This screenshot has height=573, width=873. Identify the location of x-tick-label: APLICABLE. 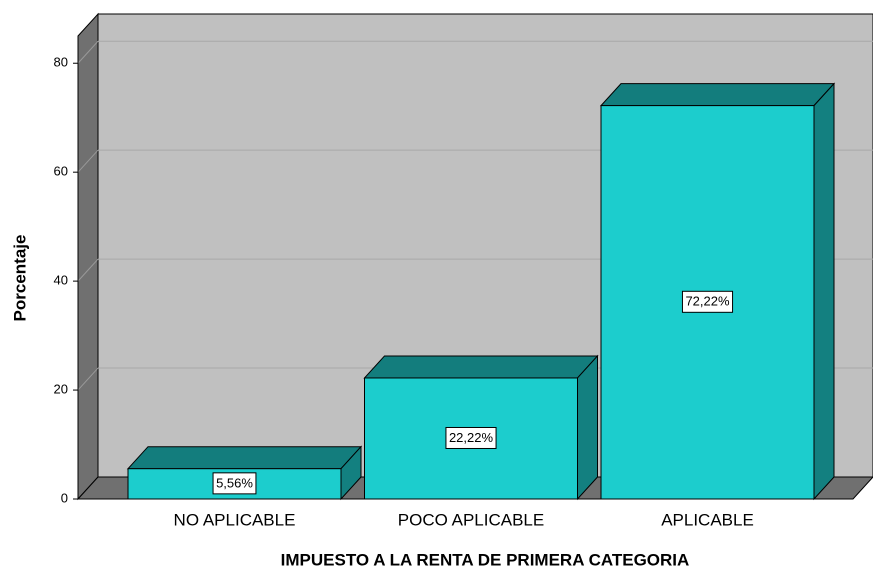
(707, 519).